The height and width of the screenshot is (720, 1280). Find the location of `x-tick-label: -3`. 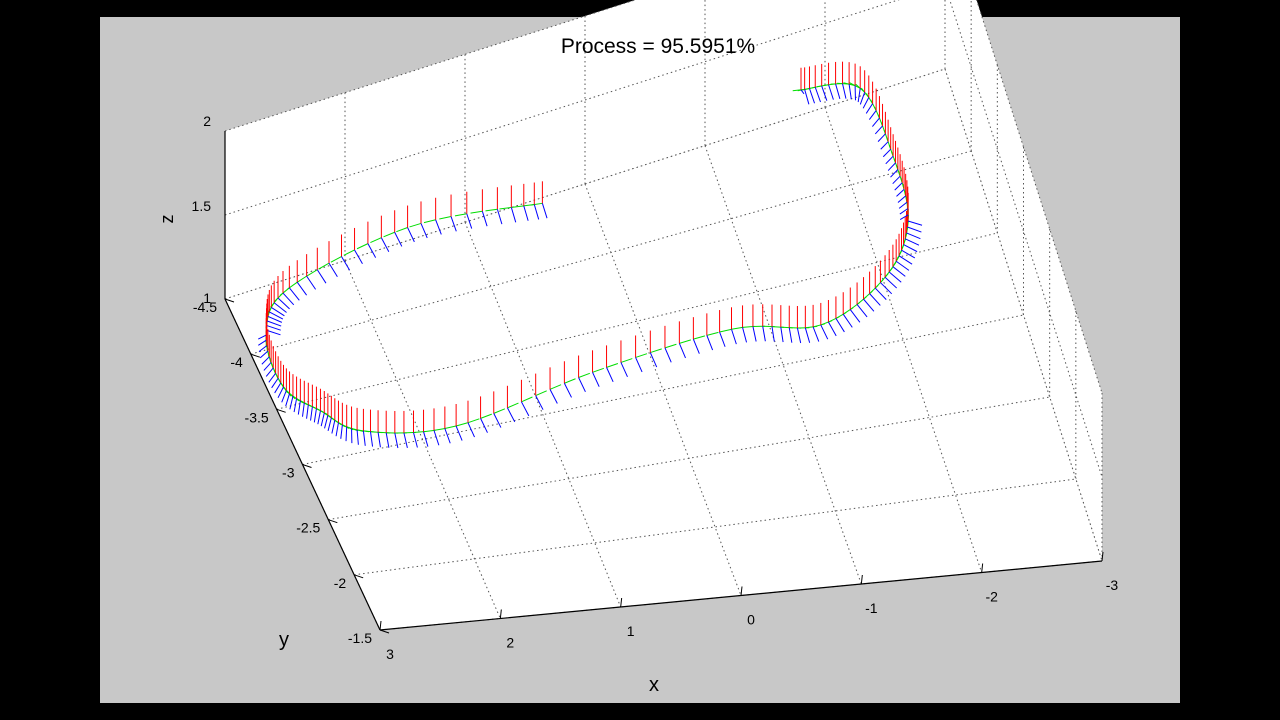

x-tick-label: -3 is located at coordinates (1112, 585).